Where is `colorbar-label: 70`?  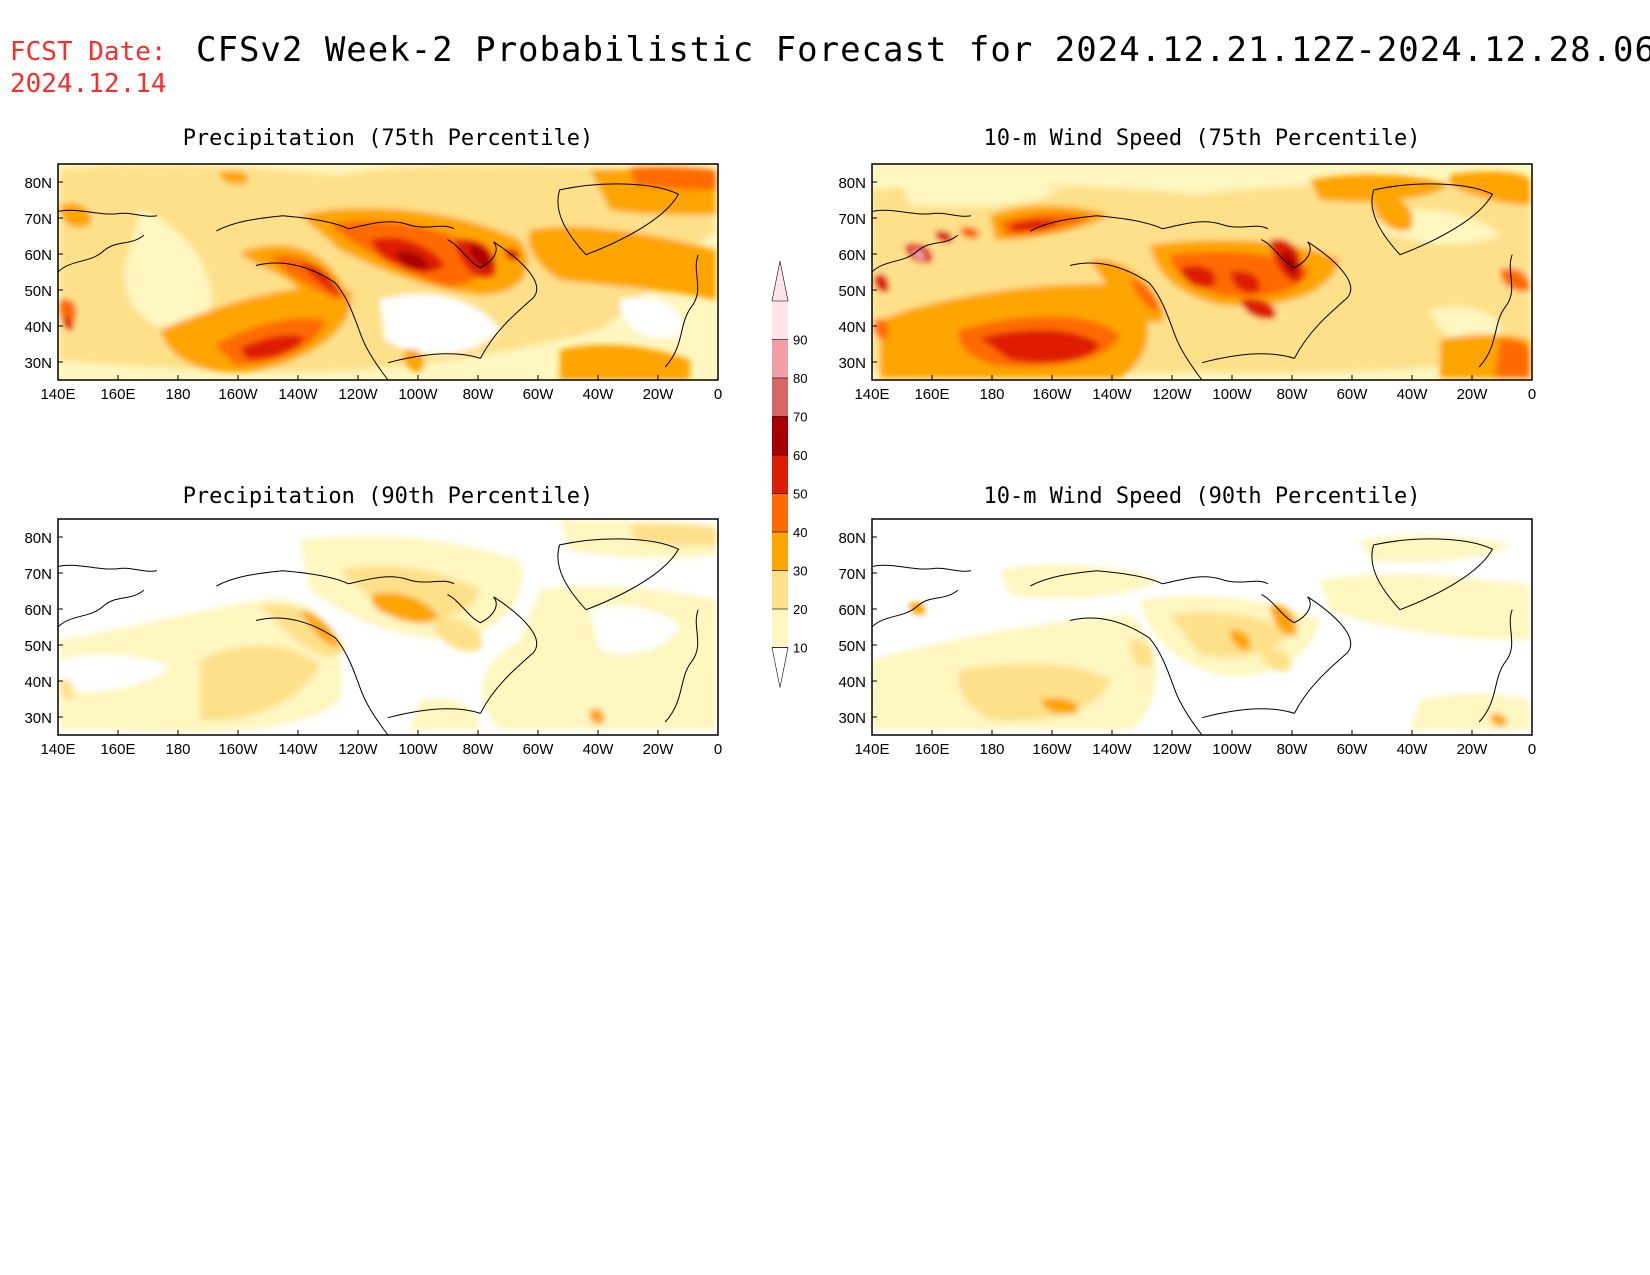 colorbar-label: 70 is located at coordinates (800, 417).